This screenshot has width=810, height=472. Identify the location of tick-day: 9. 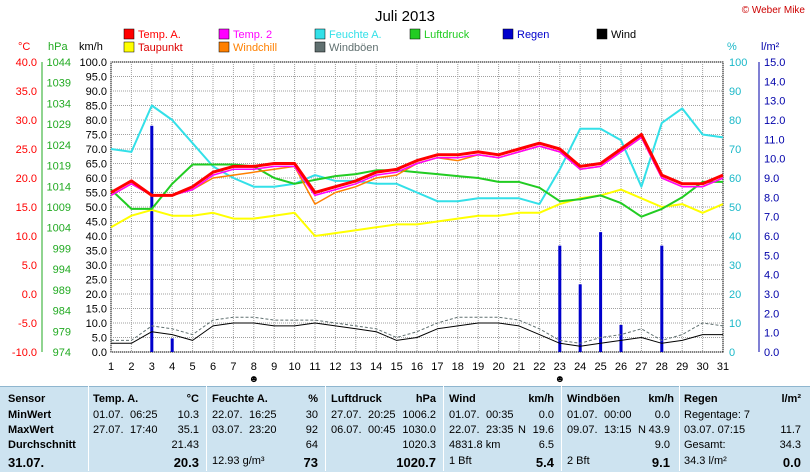
(274, 367).